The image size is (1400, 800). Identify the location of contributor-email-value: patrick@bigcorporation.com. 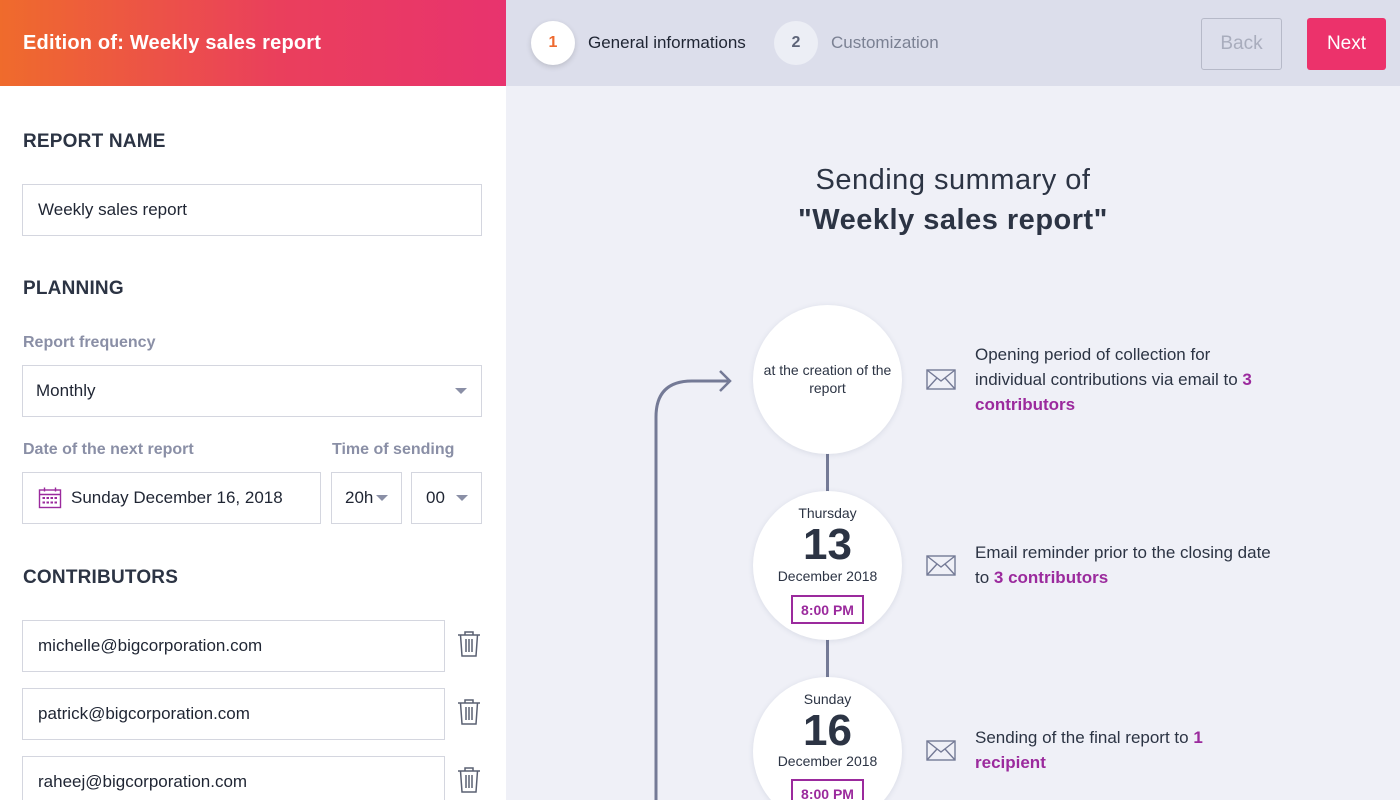
(144, 713).